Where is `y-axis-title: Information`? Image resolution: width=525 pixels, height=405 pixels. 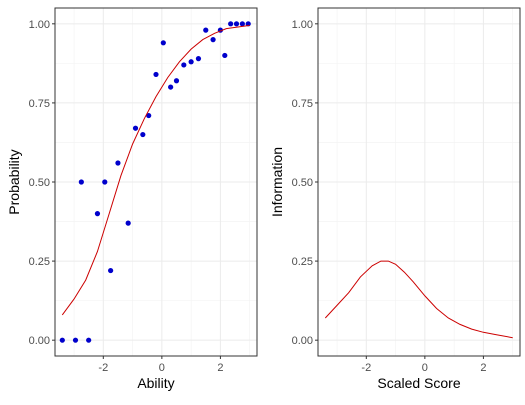
y-axis-title: Information is located at coordinates (277, 182).